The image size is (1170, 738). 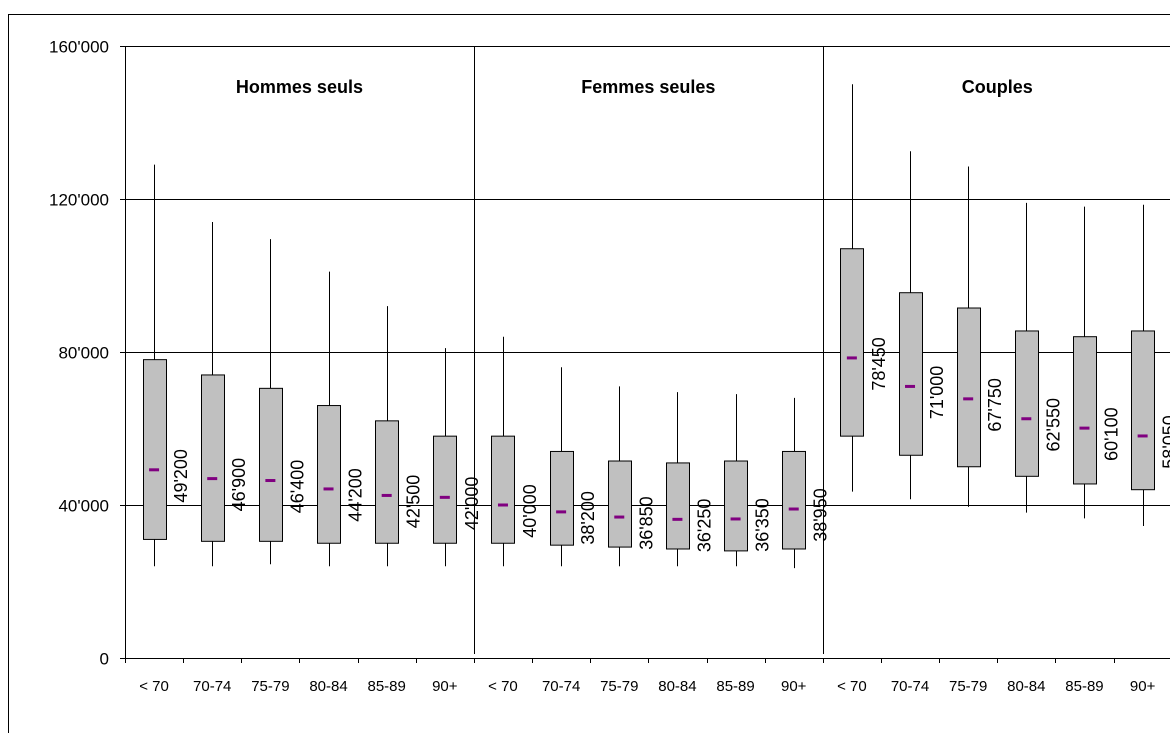 What do you see at coordinates (937, 393) in the screenshot?
I see `median-value-label: 71'000` at bounding box center [937, 393].